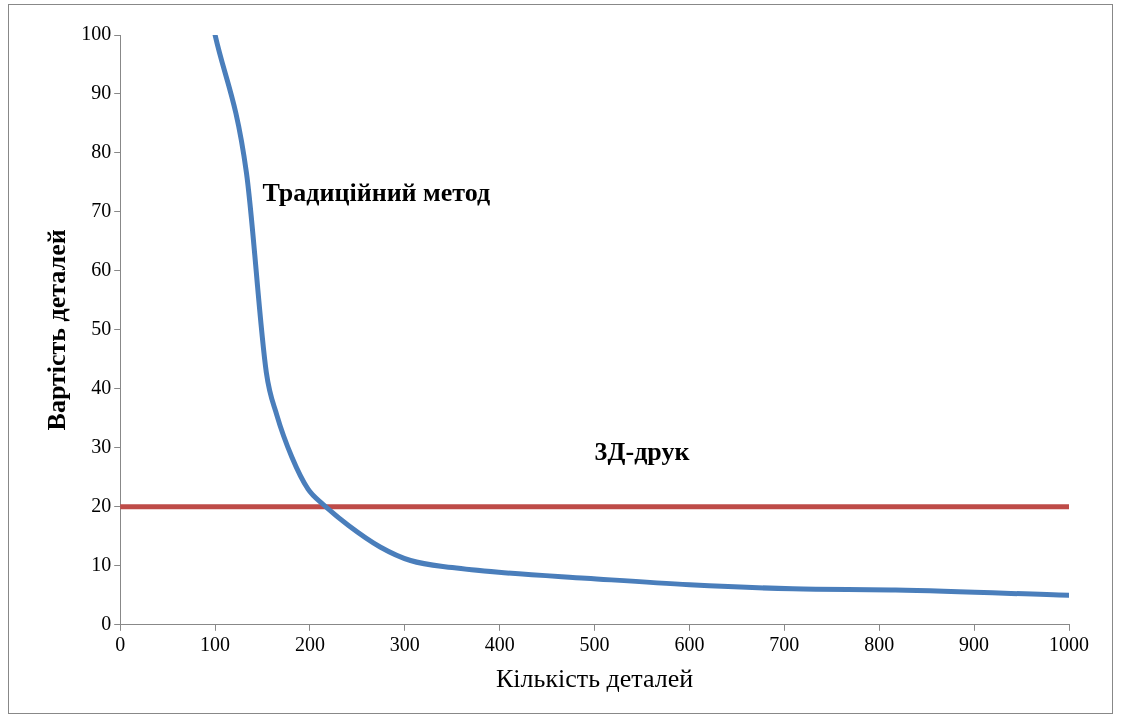  I want to click on y-tick-label: 0, so click(106, 623).